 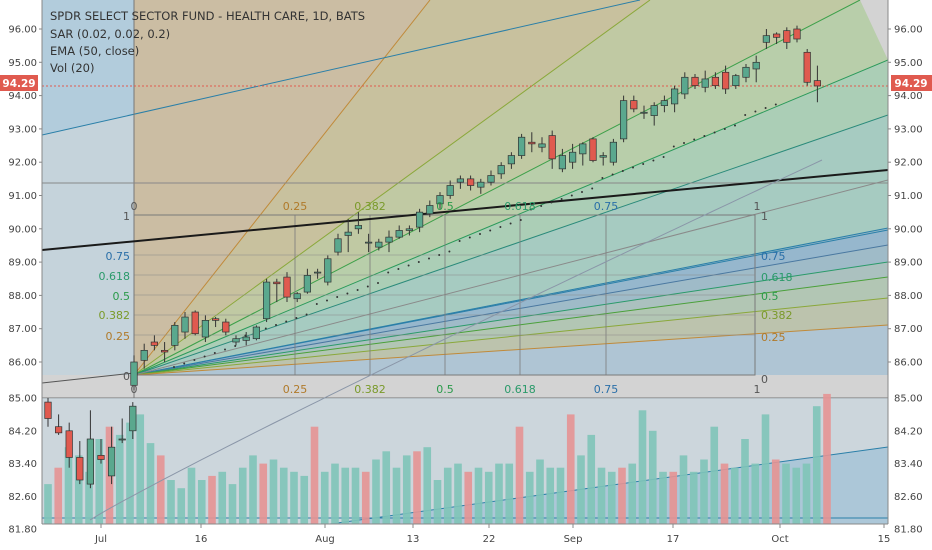 What do you see at coordinates (22, 464) in the screenshot?
I see `volume-tick-label: 83.40` at bounding box center [22, 464].